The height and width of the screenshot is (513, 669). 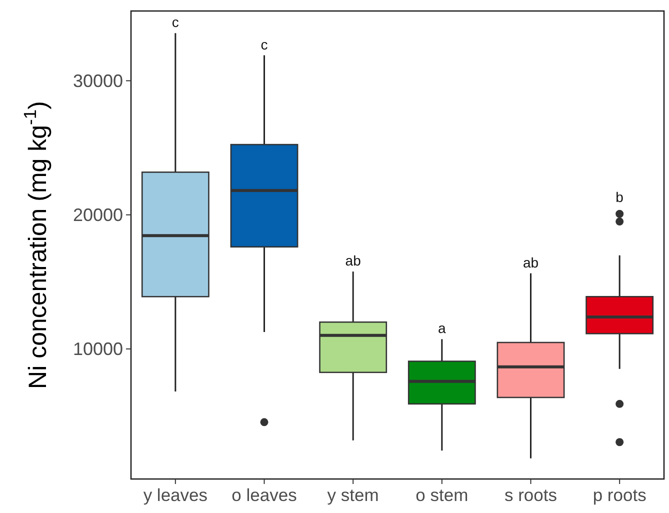 What do you see at coordinates (175, 495) in the screenshot?
I see `x-tick-label: y leaves` at bounding box center [175, 495].